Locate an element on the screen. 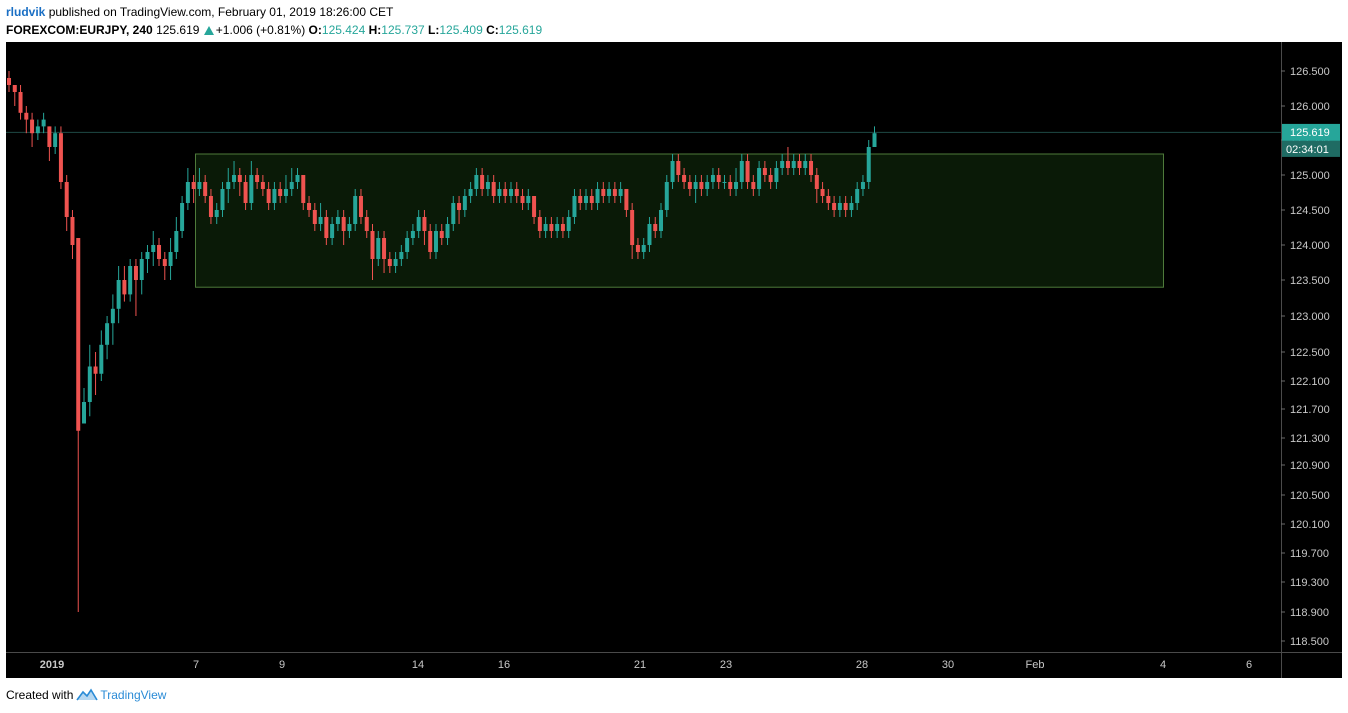 The image size is (1348, 713). last-price: 125.619 is located at coordinates (178, 30).